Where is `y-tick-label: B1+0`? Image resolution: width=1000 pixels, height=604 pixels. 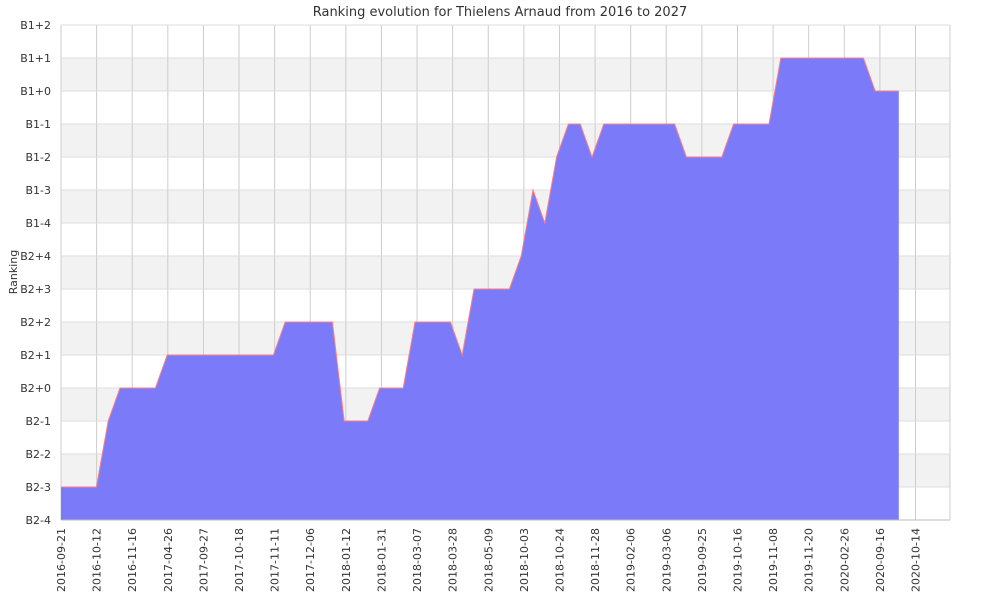 y-tick-label: B1+0 is located at coordinates (35, 91).